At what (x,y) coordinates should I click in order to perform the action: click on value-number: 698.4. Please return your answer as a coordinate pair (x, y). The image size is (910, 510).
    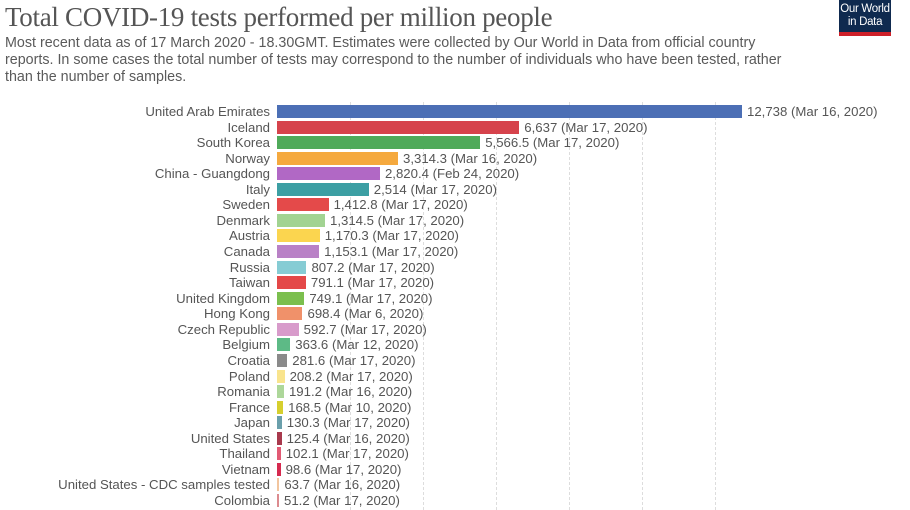
    Looking at the image, I should click on (324, 314).